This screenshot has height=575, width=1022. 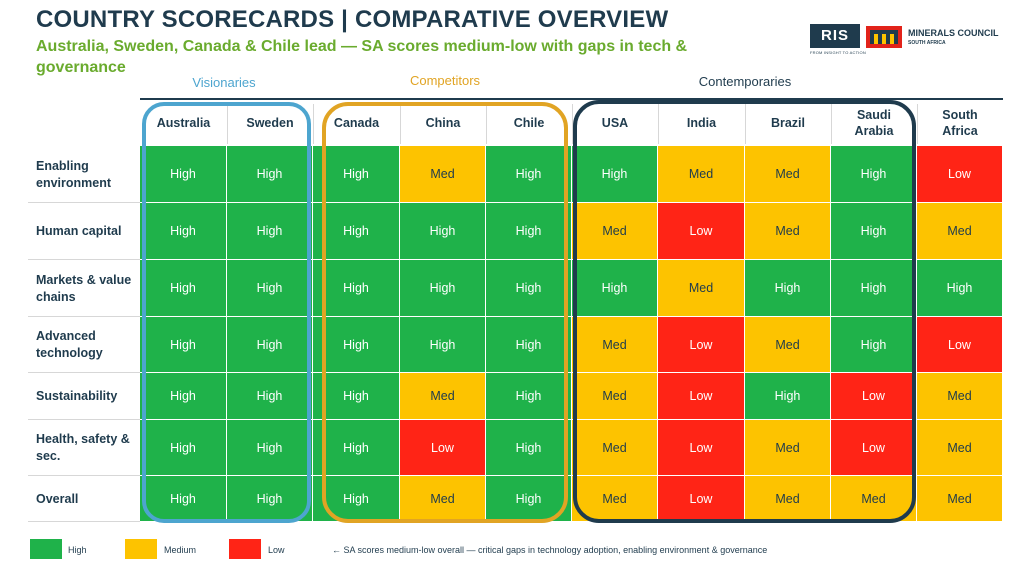 I want to click on ris-tagline: FROM INSIGHT TO ACTION, so click(x=838, y=52).